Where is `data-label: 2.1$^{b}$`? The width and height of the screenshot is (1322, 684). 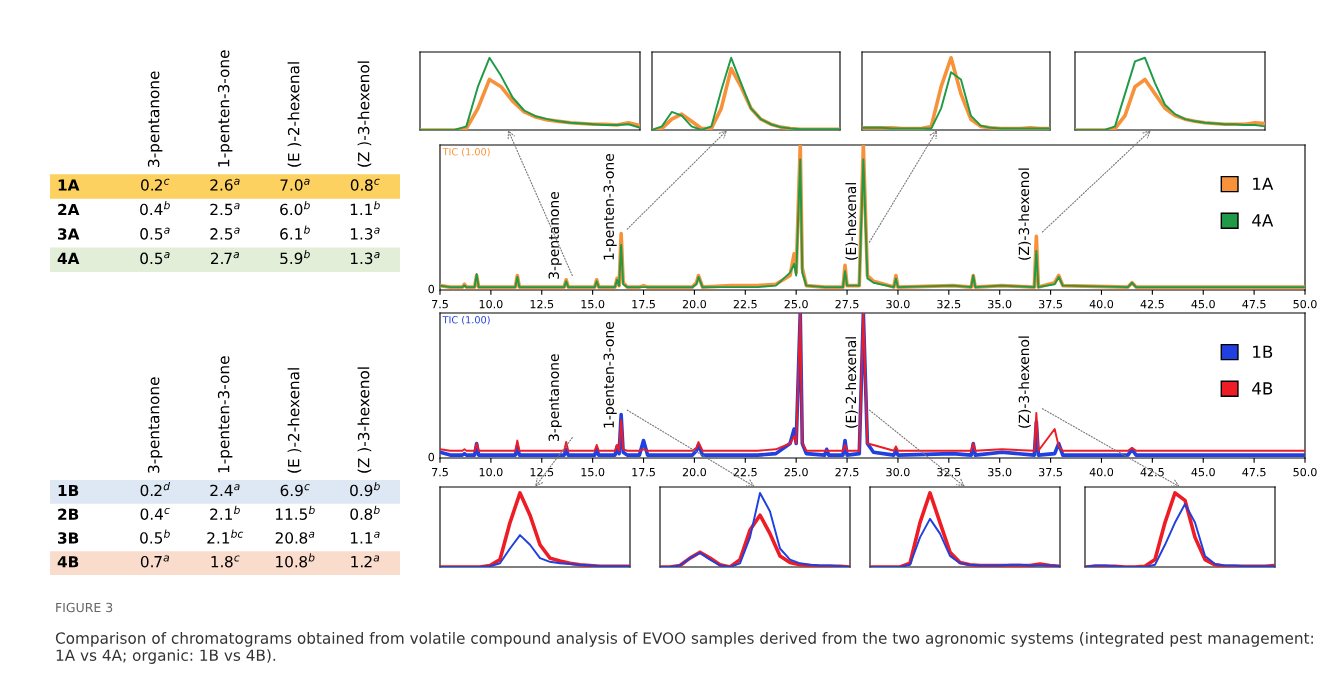
data-label: 2.1$^{b}$ is located at coordinates (225, 512).